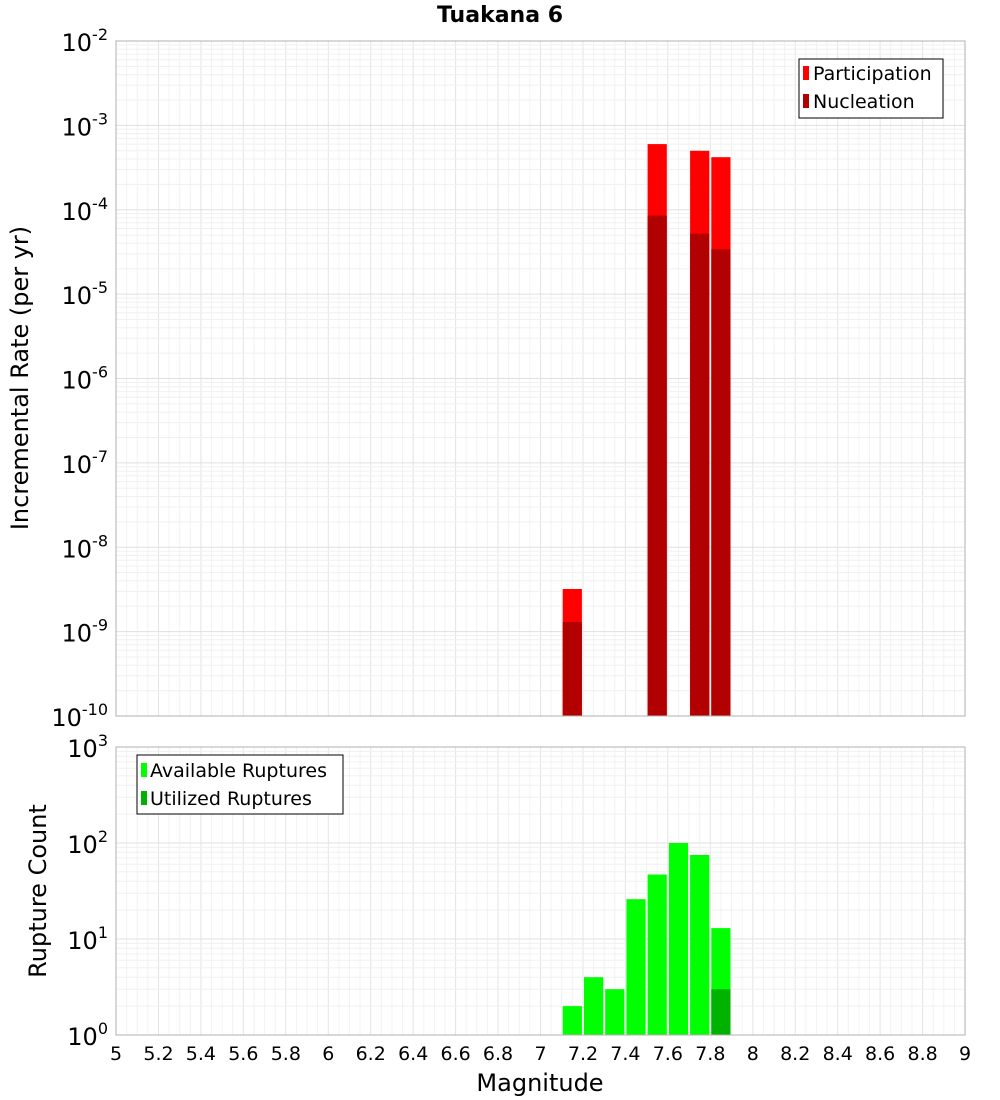 Image resolution: width=1000 pixels, height=1100 pixels. I want to click on y-tick-label: 10⁻⁶, so click(85, 379).